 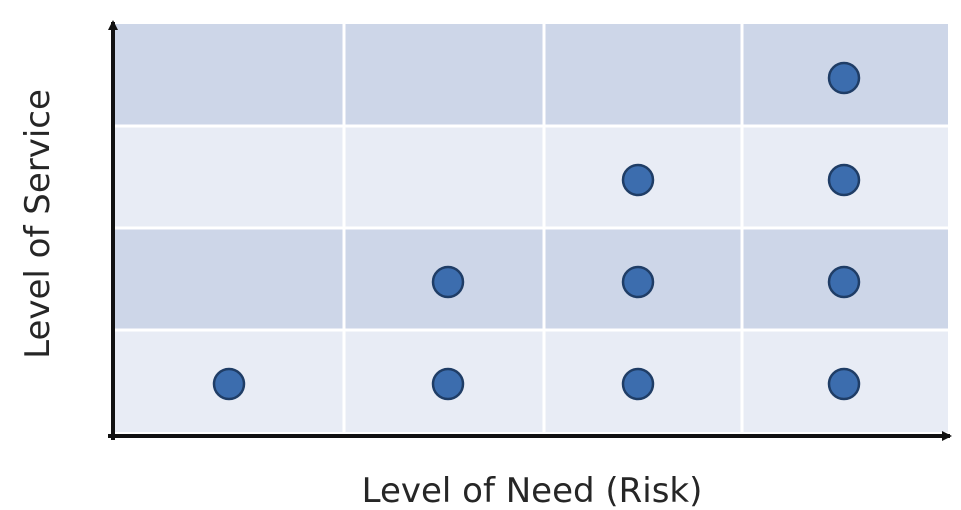 I want to click on x-axis-title: Level of Need (Risk), so click(x=532, y=490).